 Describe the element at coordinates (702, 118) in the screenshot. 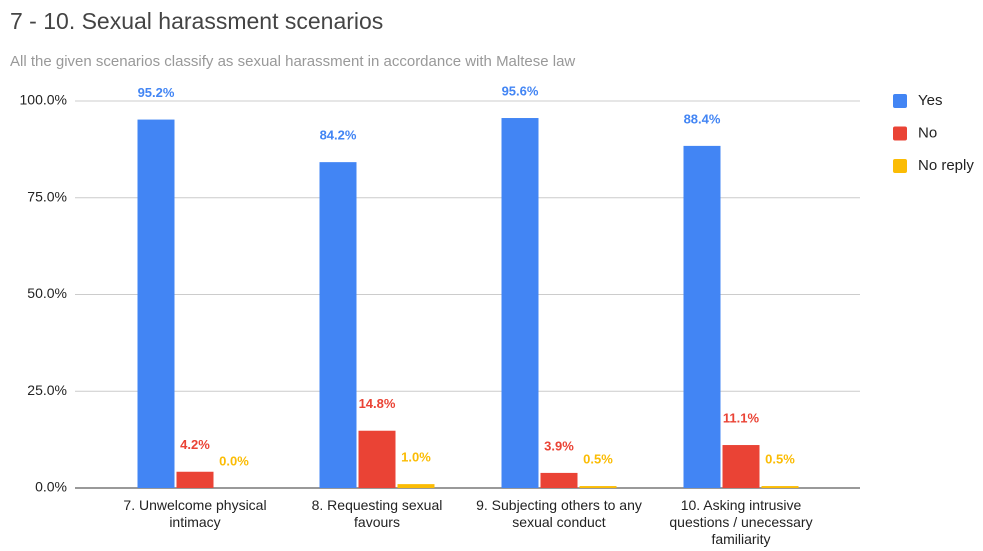

I see `data-label: 88.4%` at that location.